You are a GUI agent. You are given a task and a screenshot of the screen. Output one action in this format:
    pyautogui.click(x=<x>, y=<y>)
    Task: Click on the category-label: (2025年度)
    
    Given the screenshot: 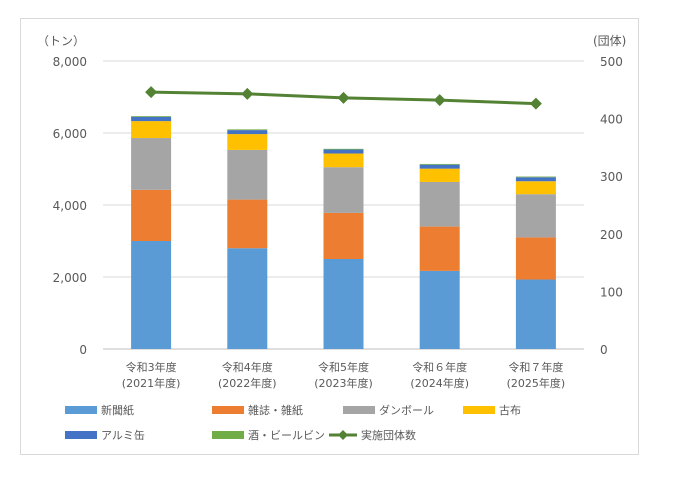 What is the action you would take?
    pyautogui.click(x=536, y=383)
    